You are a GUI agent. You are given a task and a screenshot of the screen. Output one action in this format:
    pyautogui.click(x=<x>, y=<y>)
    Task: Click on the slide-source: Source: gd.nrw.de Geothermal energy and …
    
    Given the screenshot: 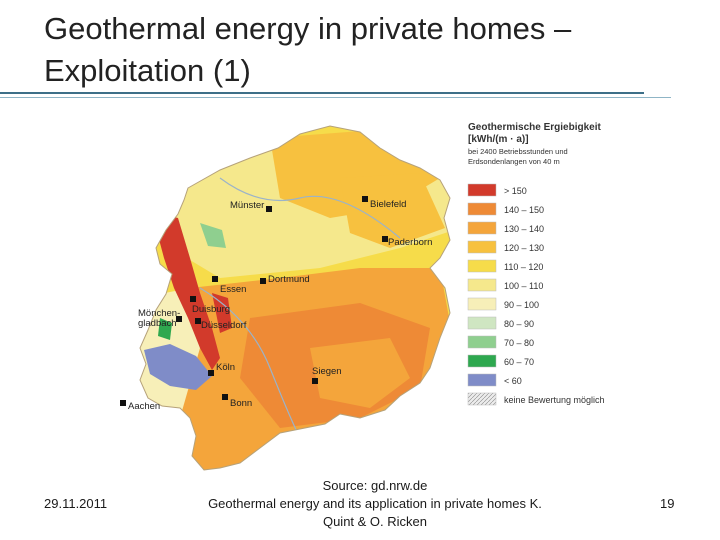 What is the action you would take?
    pyautogui.click(x=375, y=504)
    